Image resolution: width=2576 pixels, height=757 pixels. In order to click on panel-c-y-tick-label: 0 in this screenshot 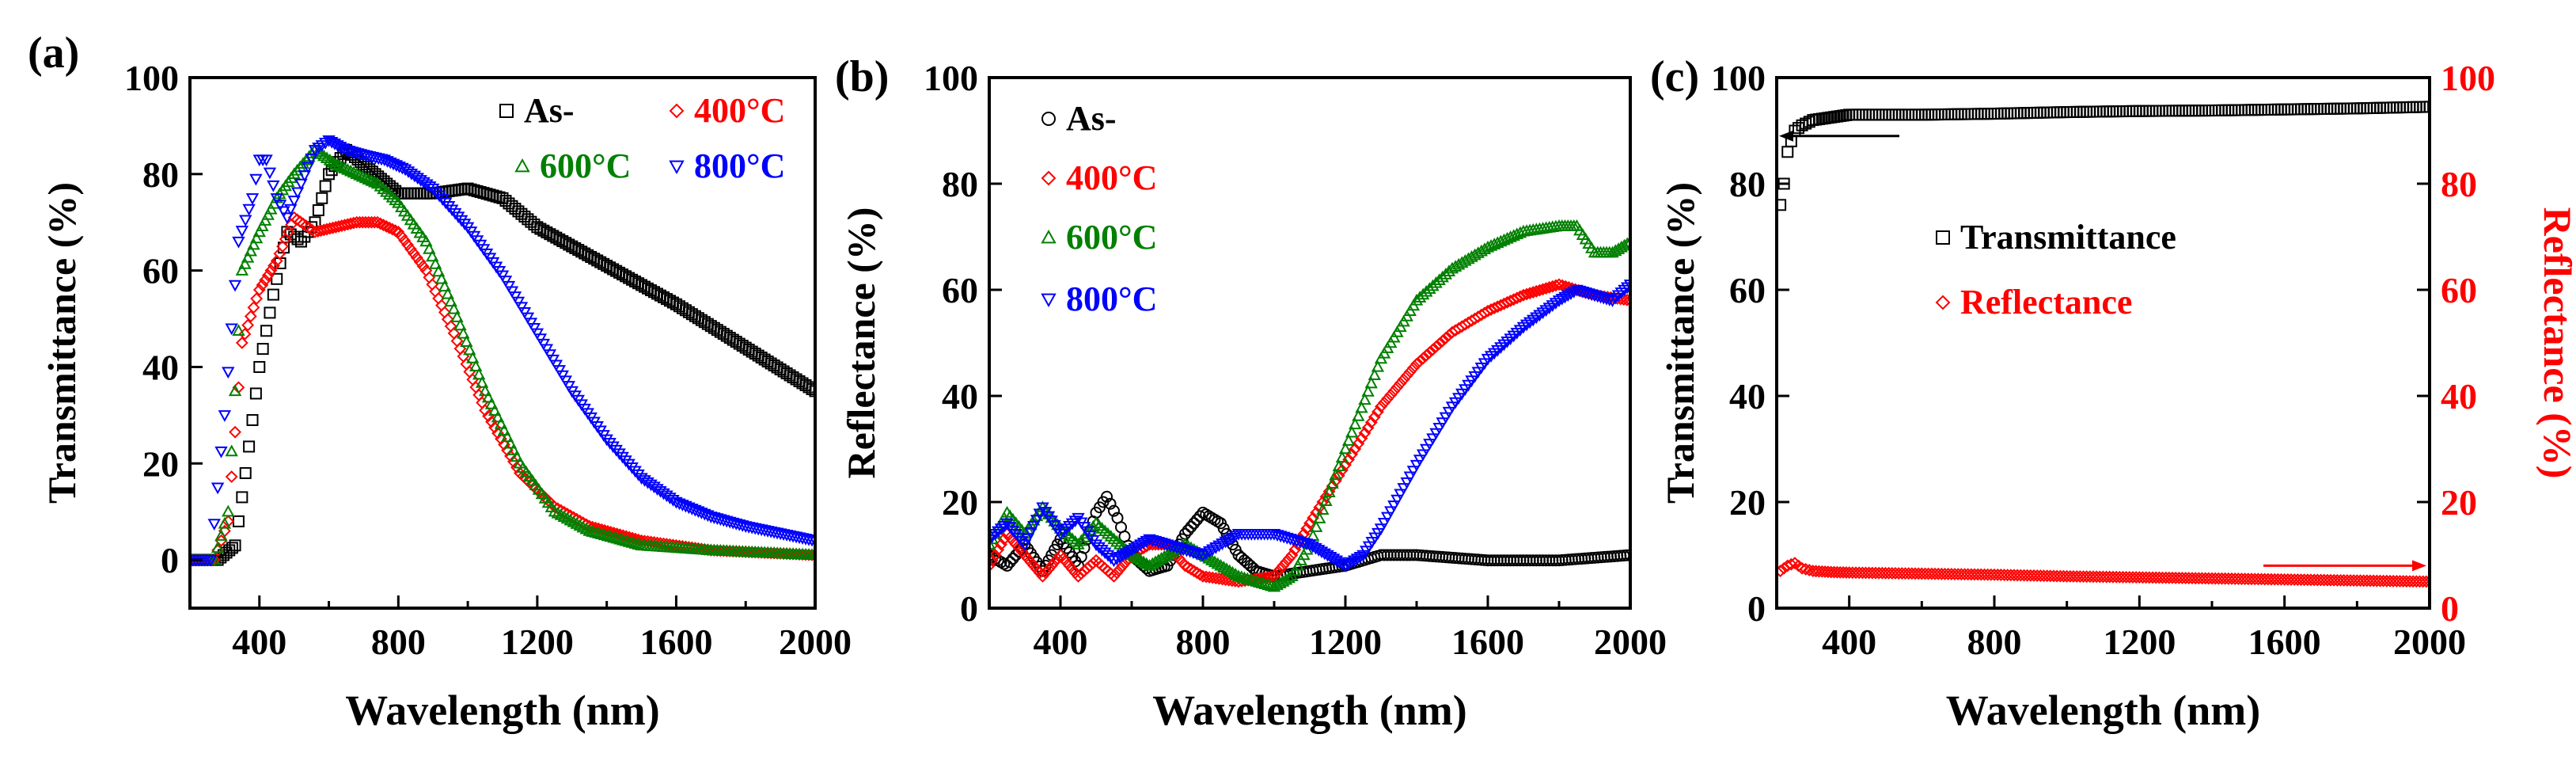, I will do `click(1756, 608)`.